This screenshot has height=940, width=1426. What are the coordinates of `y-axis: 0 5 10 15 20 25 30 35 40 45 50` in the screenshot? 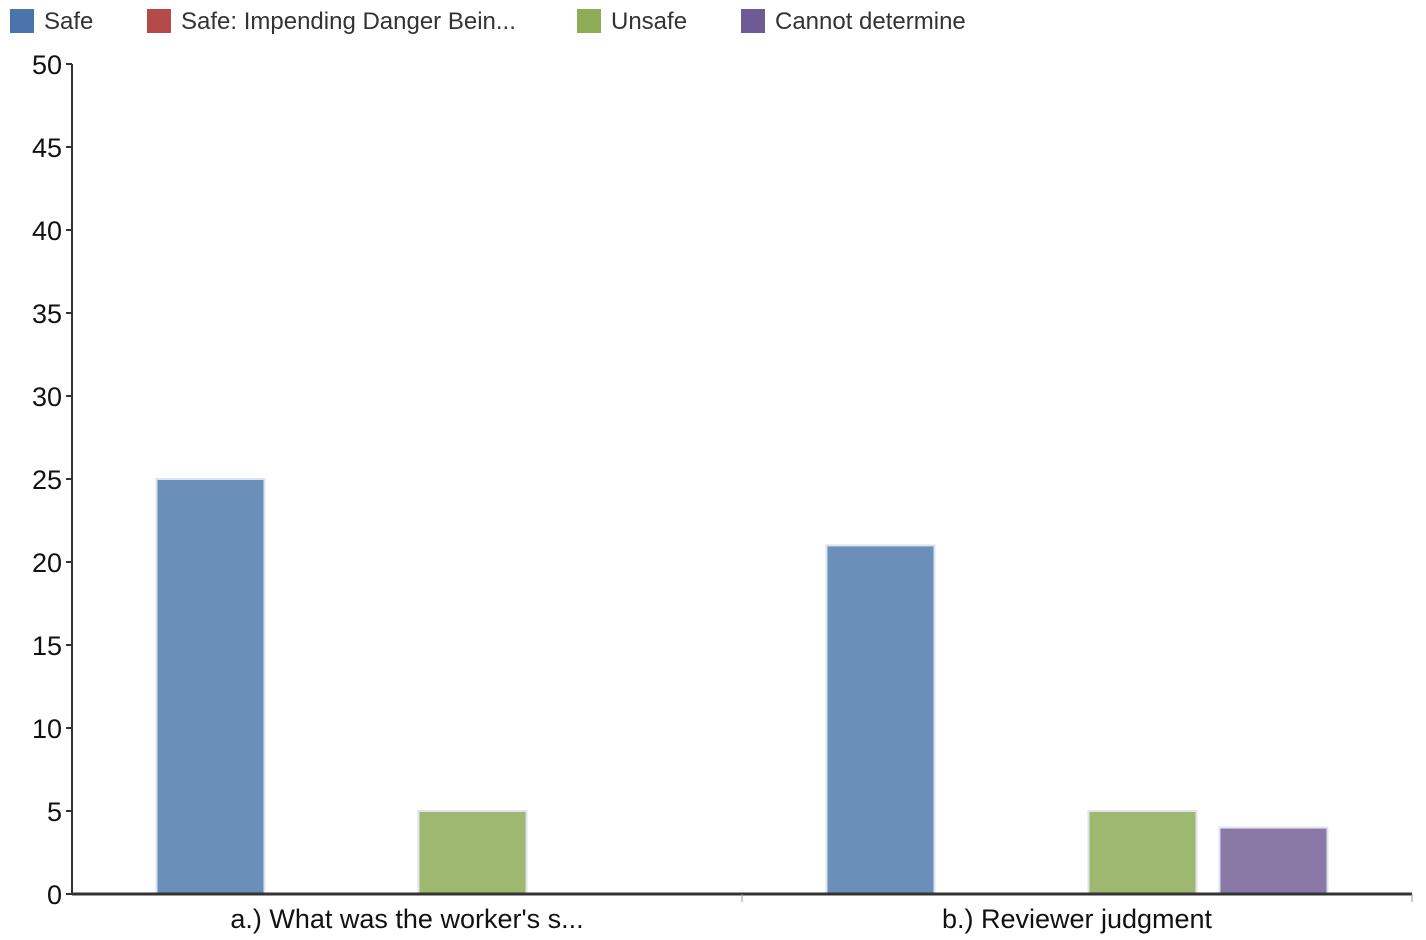 It's located at (52, 480).